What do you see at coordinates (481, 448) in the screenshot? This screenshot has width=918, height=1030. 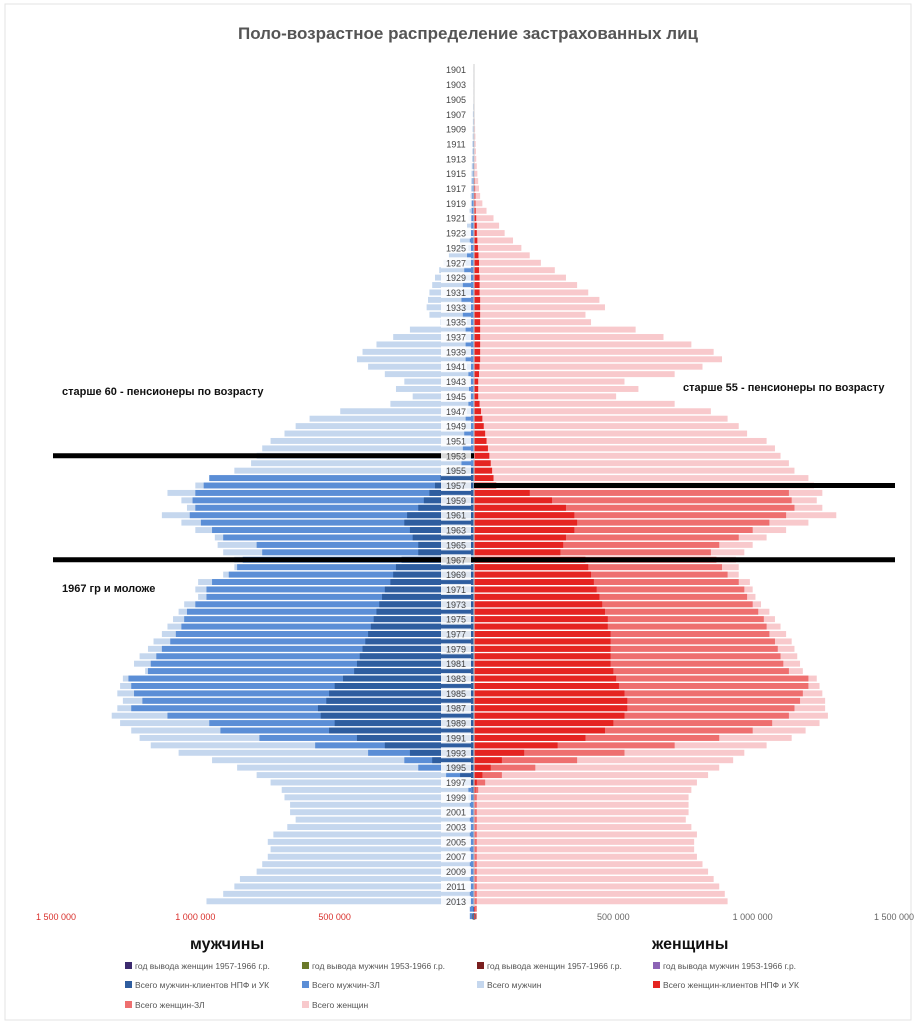 I see `women-bar-series5-1952` at bounding box center [481, 448].